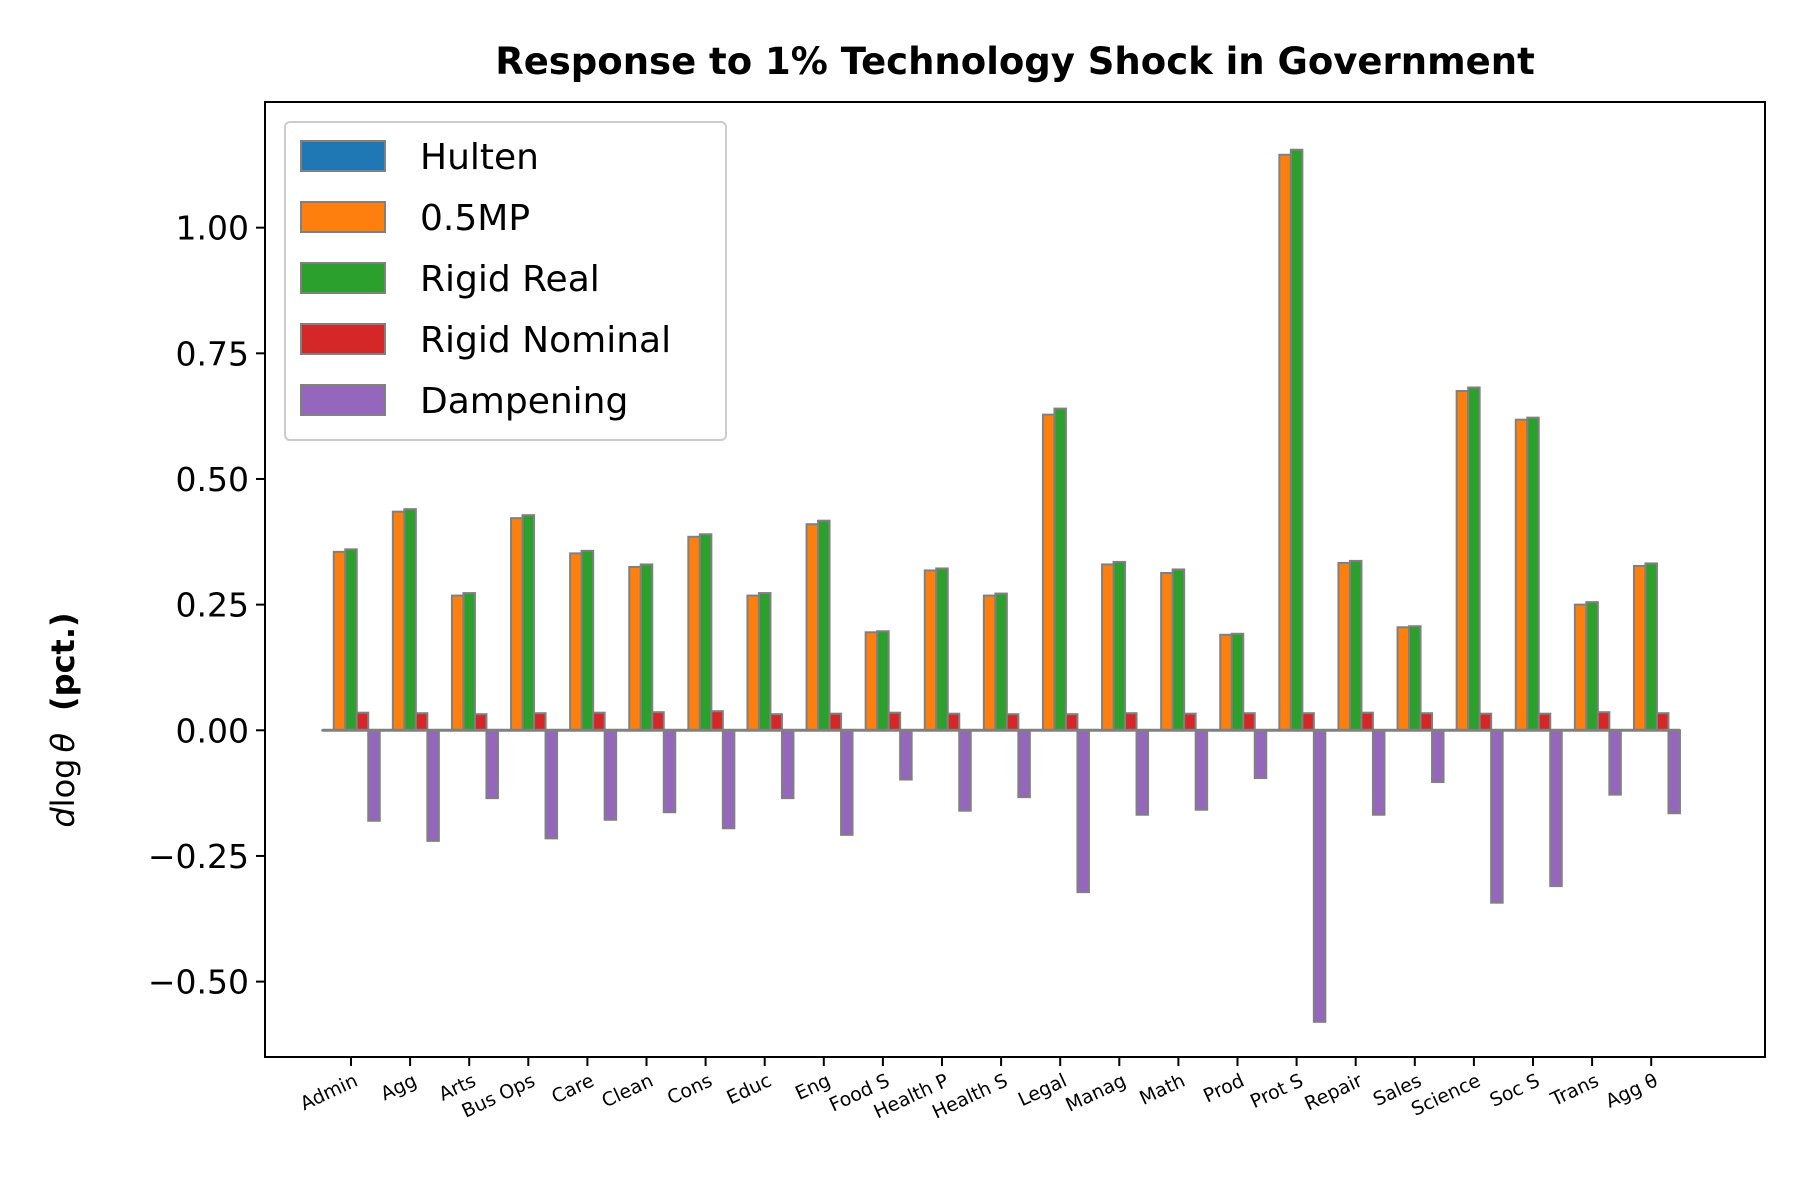 The width and height of the screenshot is (1800, 1200). What do you see at coordinates (398, 1088) in the screenshot?
I see `x-tick-label: Agg` at bounding box center [398, 1088].